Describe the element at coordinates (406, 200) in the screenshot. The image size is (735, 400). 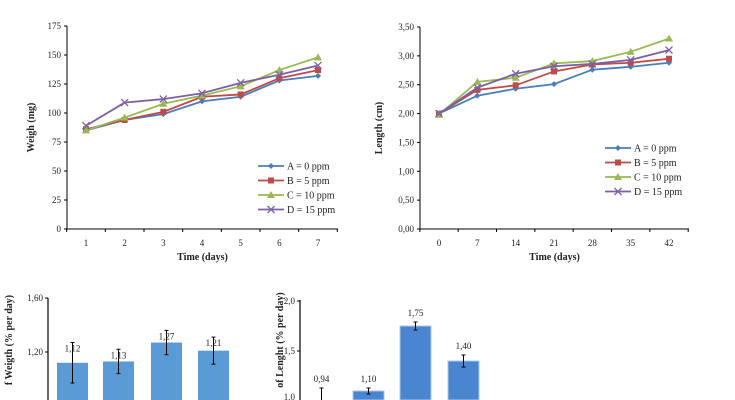
I see `y-tick-label: 0,50` at that location.